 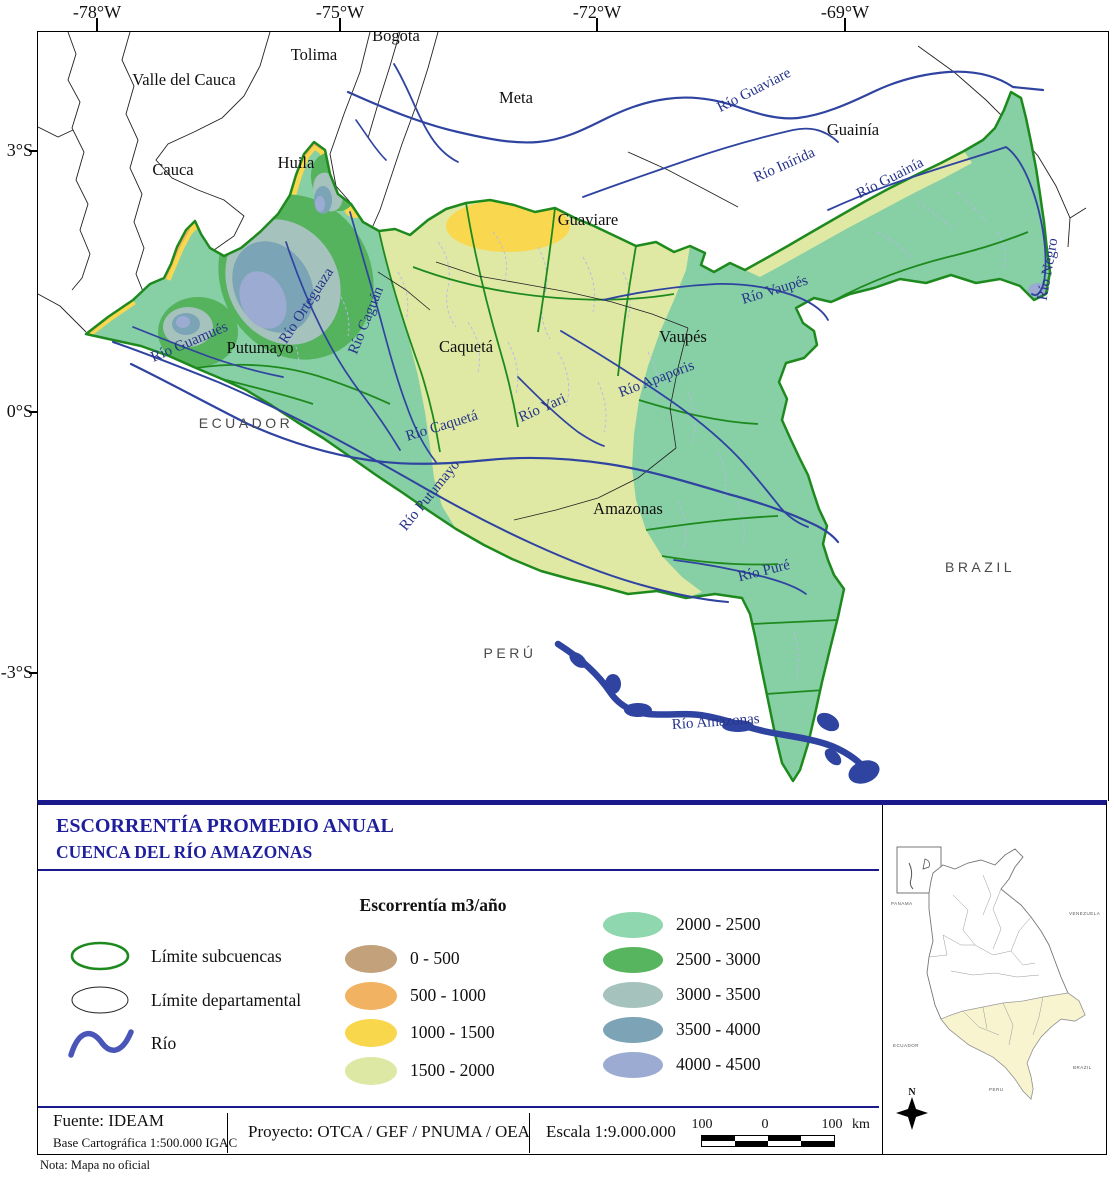 What do you see at coordinates (452, 1070) in the screenshot?
I see `class-range-3: 1500 - 2000` at bounding box center [452, 1070].